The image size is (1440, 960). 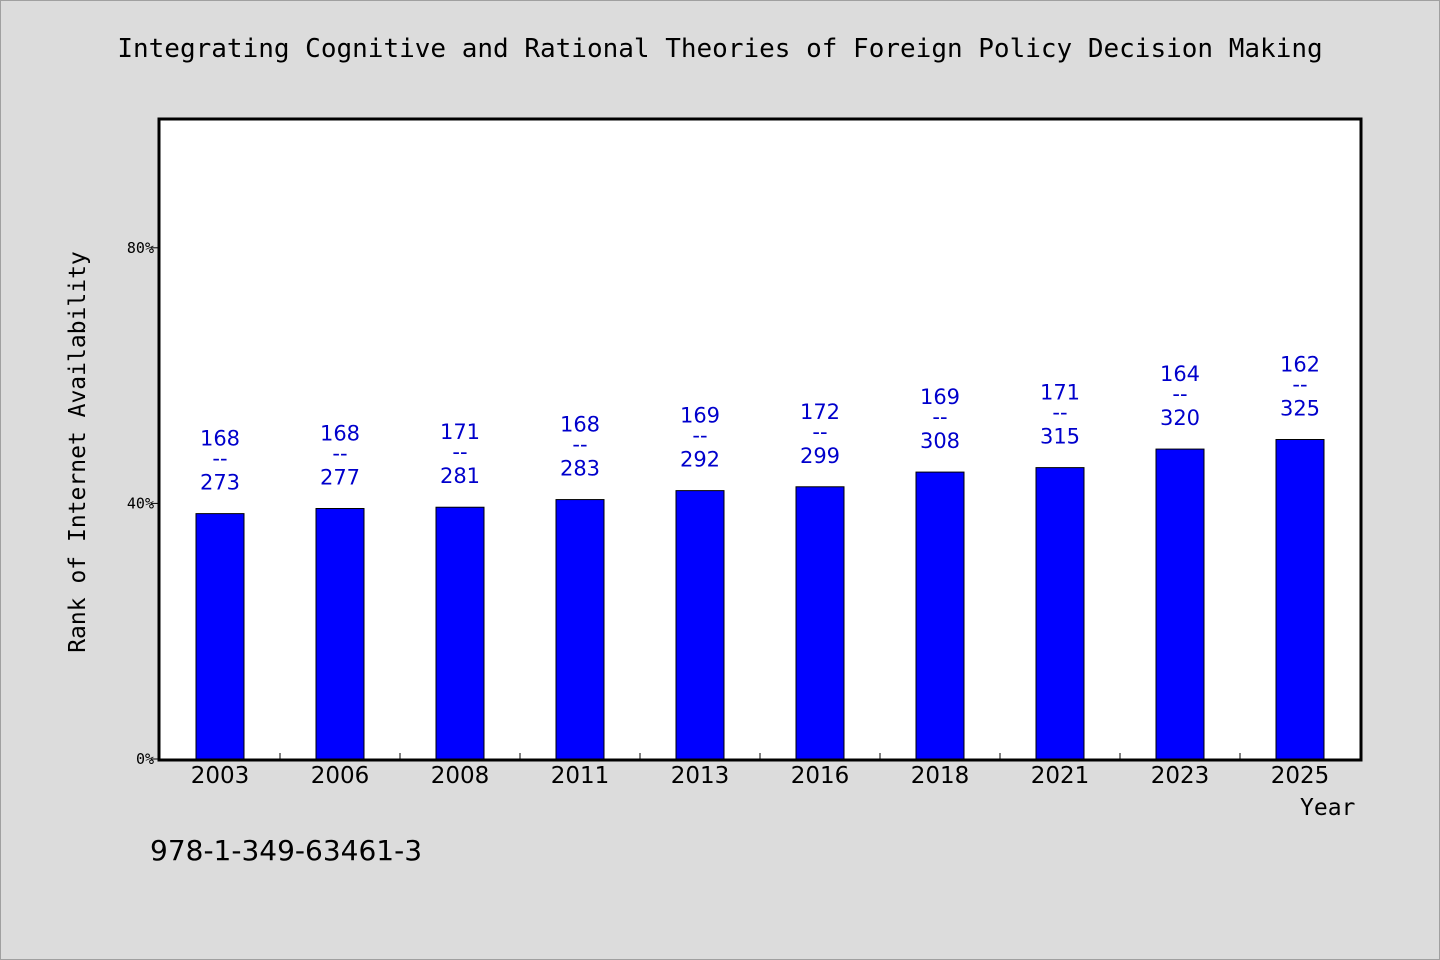 I want to click on y-tick-label: 0%, so click(x=145, y=759).